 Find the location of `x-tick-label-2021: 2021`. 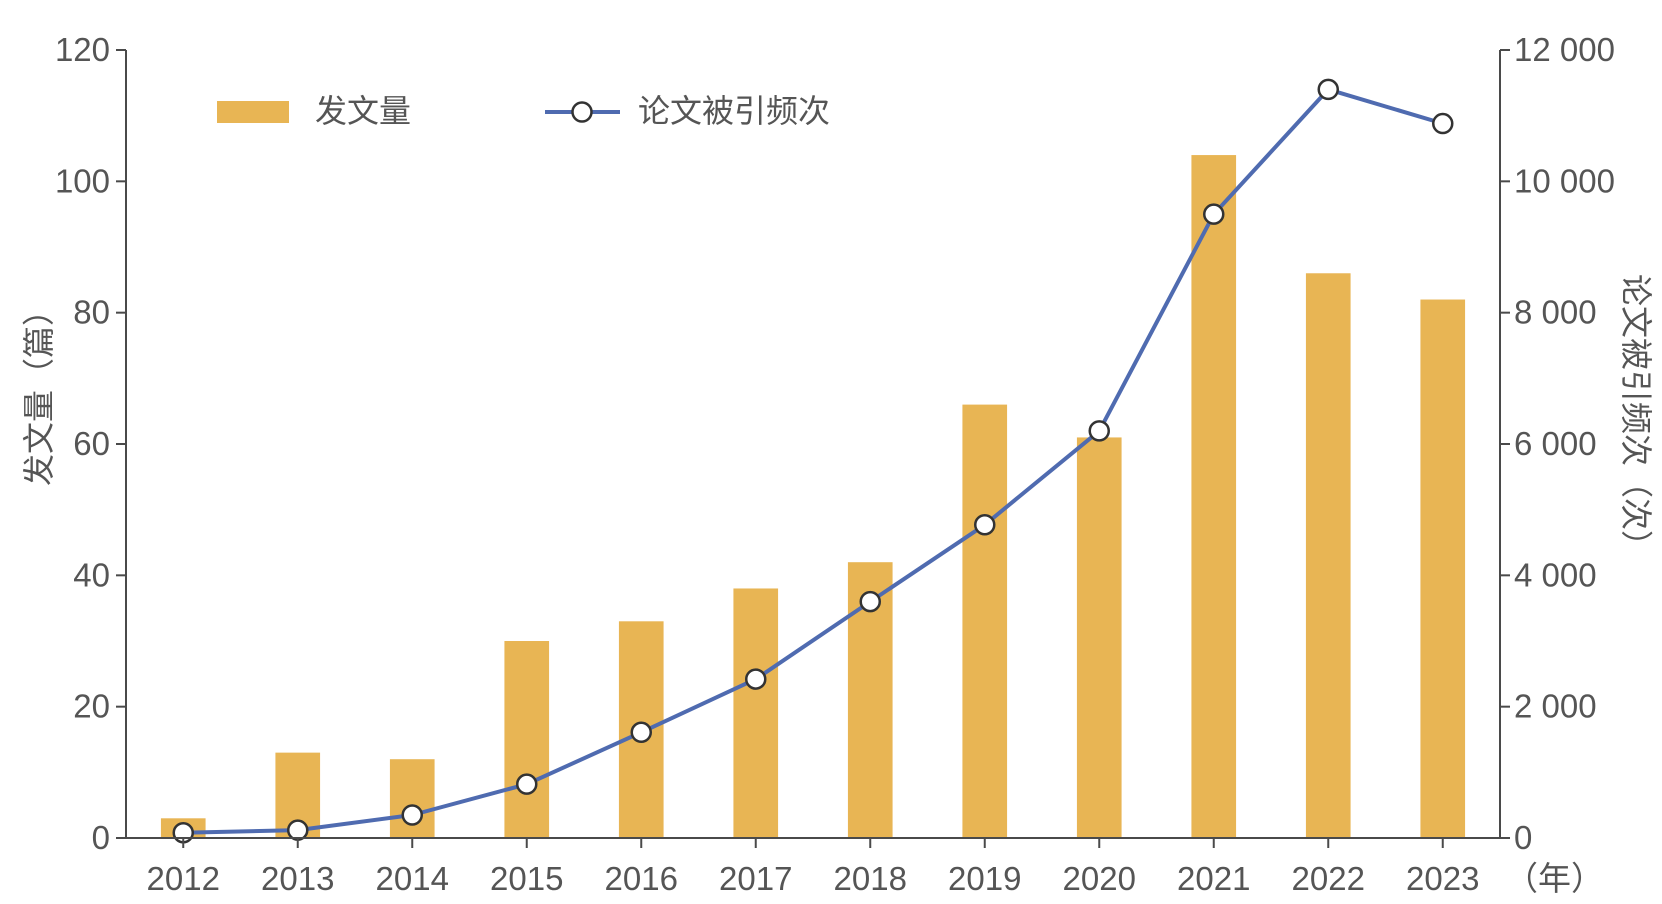

x-tick-label-2021: 2021 is located at coordinates (1213, 878).